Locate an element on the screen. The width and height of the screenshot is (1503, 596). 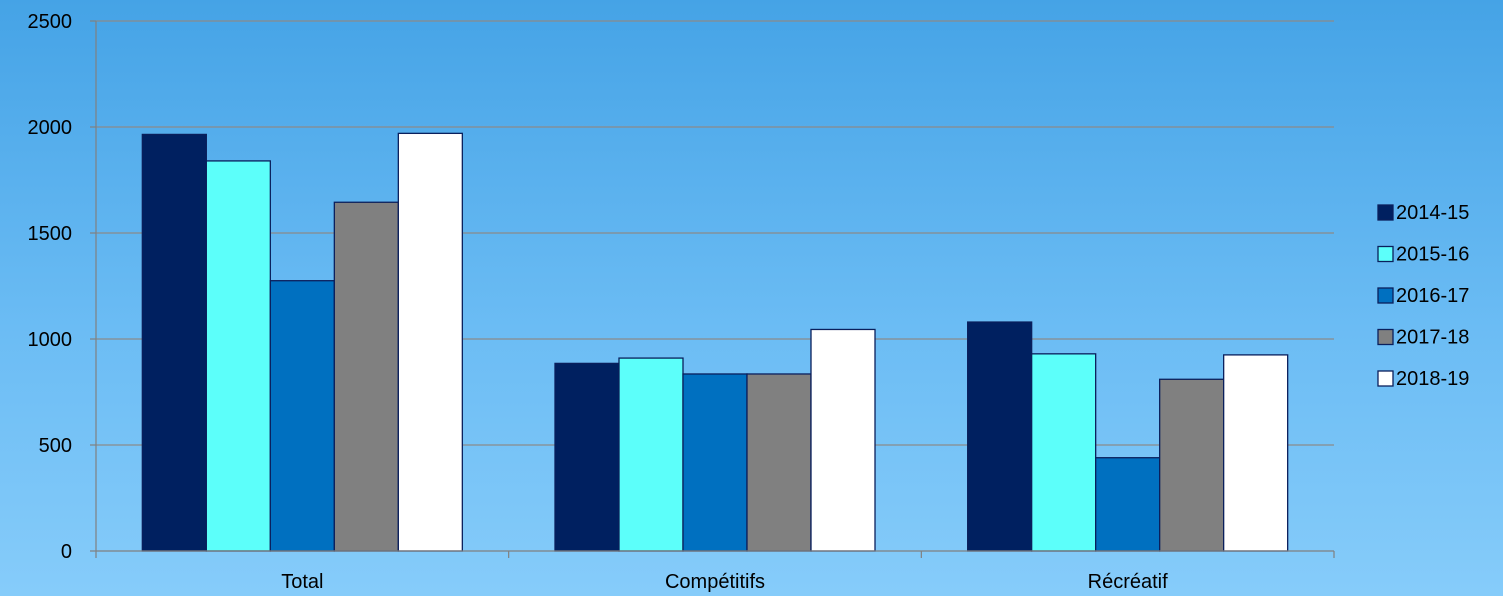
x-axis-labels: Total Compétitifs Récréatif is located at coordinates (724, 582).